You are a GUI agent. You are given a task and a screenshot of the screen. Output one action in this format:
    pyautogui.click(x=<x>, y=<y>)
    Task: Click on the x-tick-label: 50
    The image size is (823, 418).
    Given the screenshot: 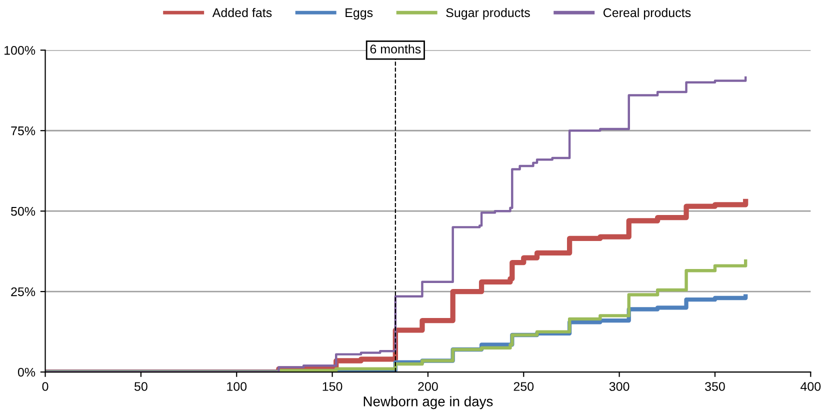 What is the action you would take?
    pyautogui.click(x=141, y=386)
    